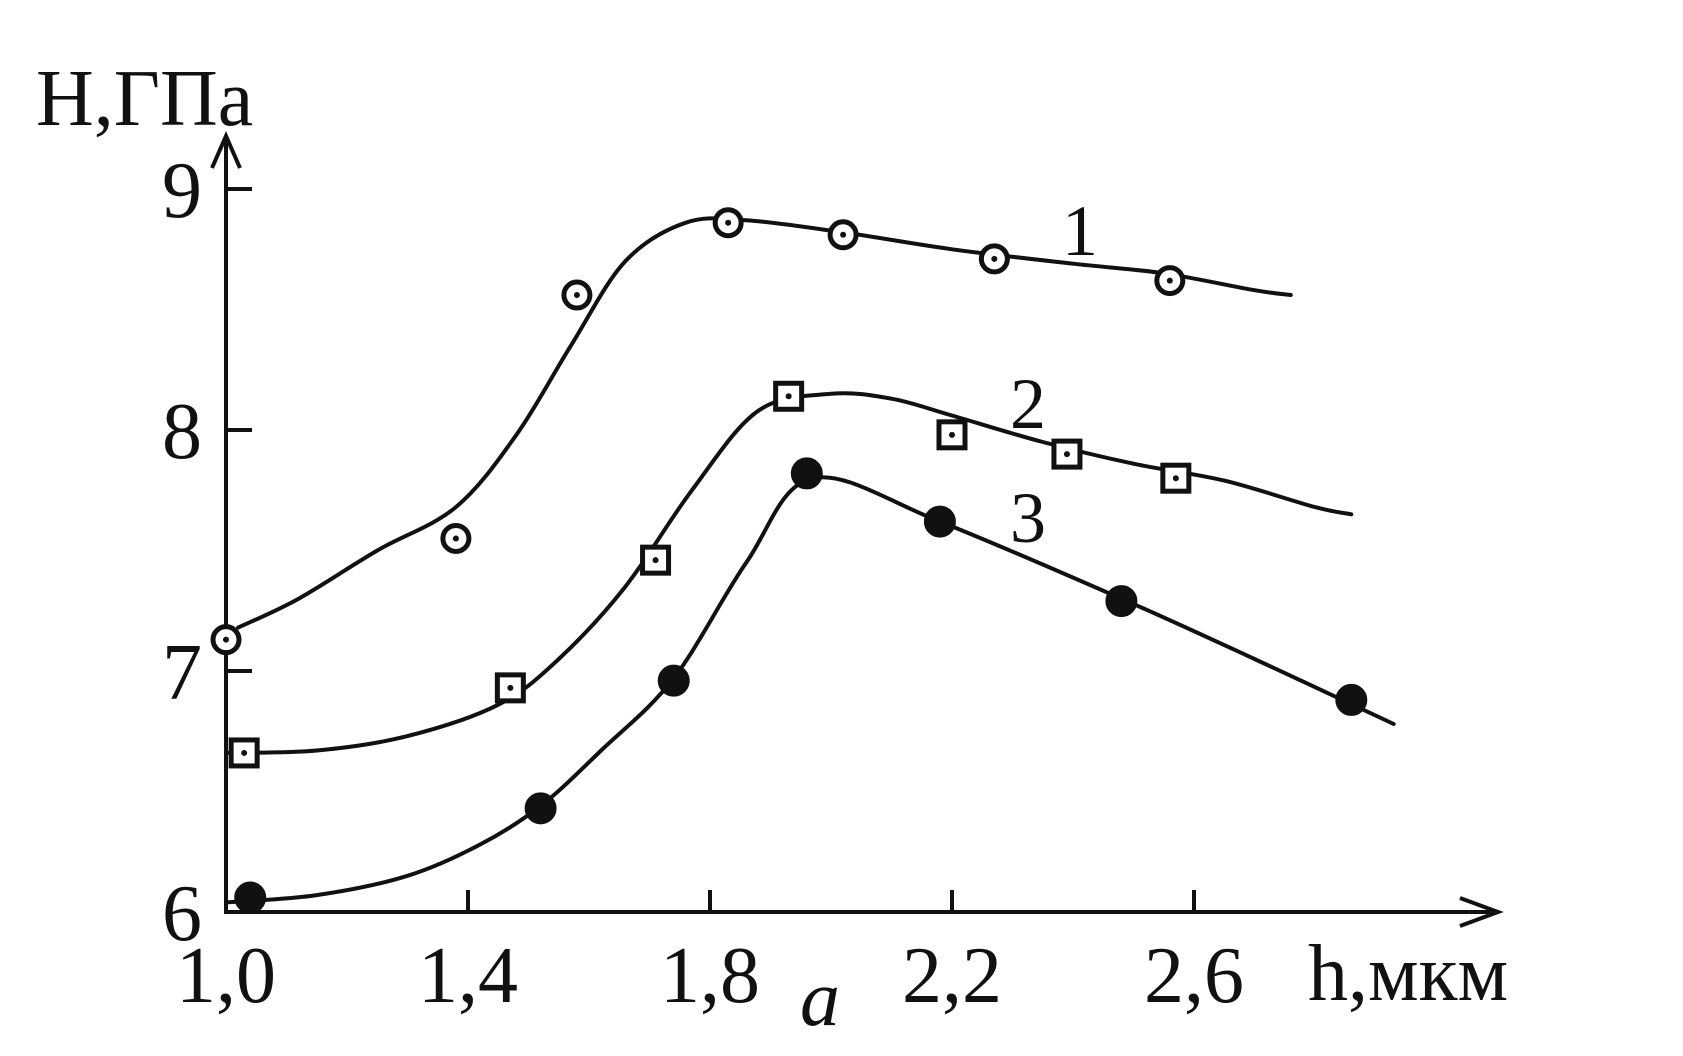 This screenshot has height=1056, width=1683. I want to click on panel-label: a, so click(820, 999).